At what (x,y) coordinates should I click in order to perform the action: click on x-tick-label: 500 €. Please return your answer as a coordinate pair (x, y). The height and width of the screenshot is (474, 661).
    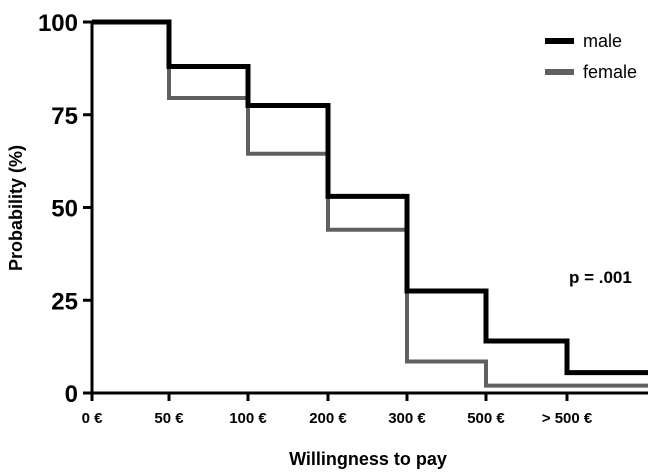
    Looking at the image, I should click on (486, 418).